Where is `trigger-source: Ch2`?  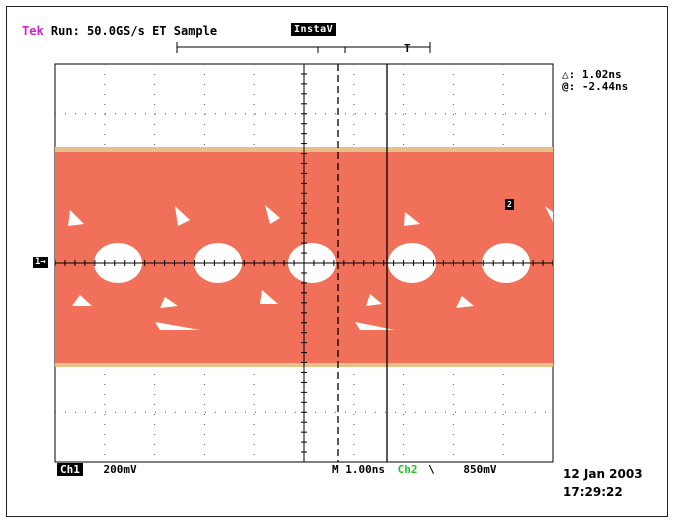
trigger-source: Ch2 is located at coordinates (407, 469).